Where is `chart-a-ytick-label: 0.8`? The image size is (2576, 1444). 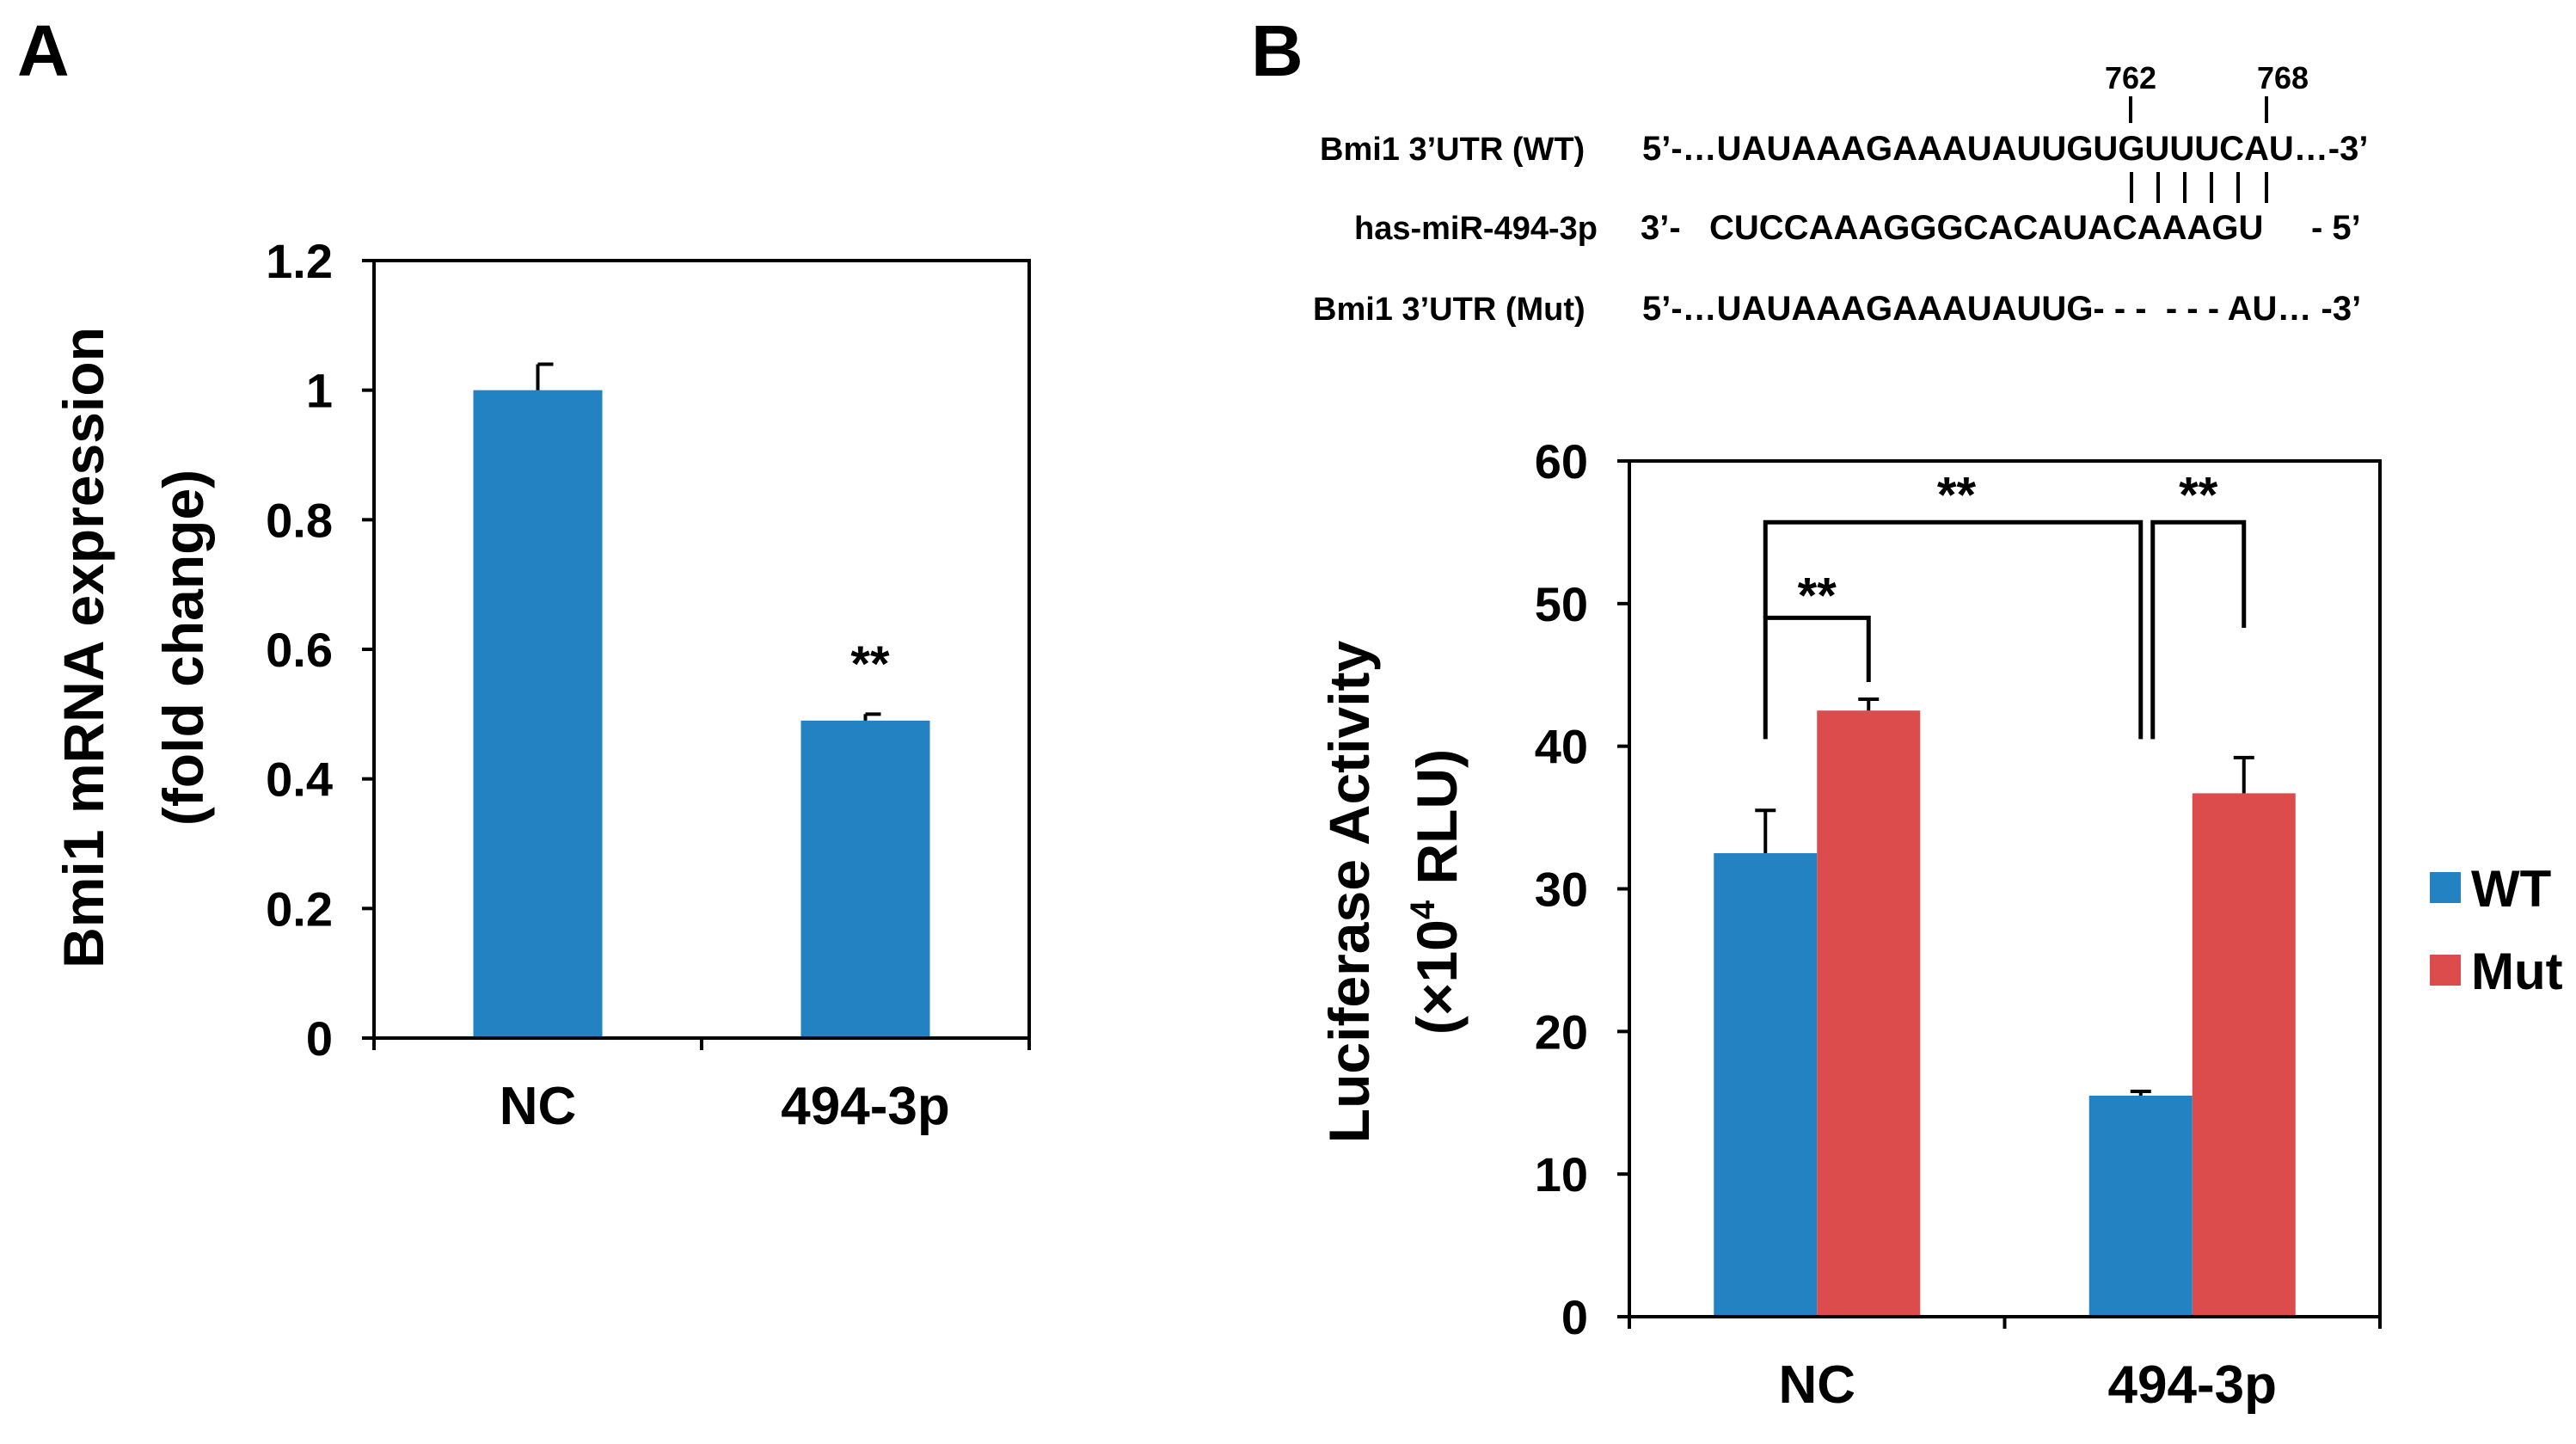 chart-a-ytick-label: 0.8 is located at coordinates (299, 520).